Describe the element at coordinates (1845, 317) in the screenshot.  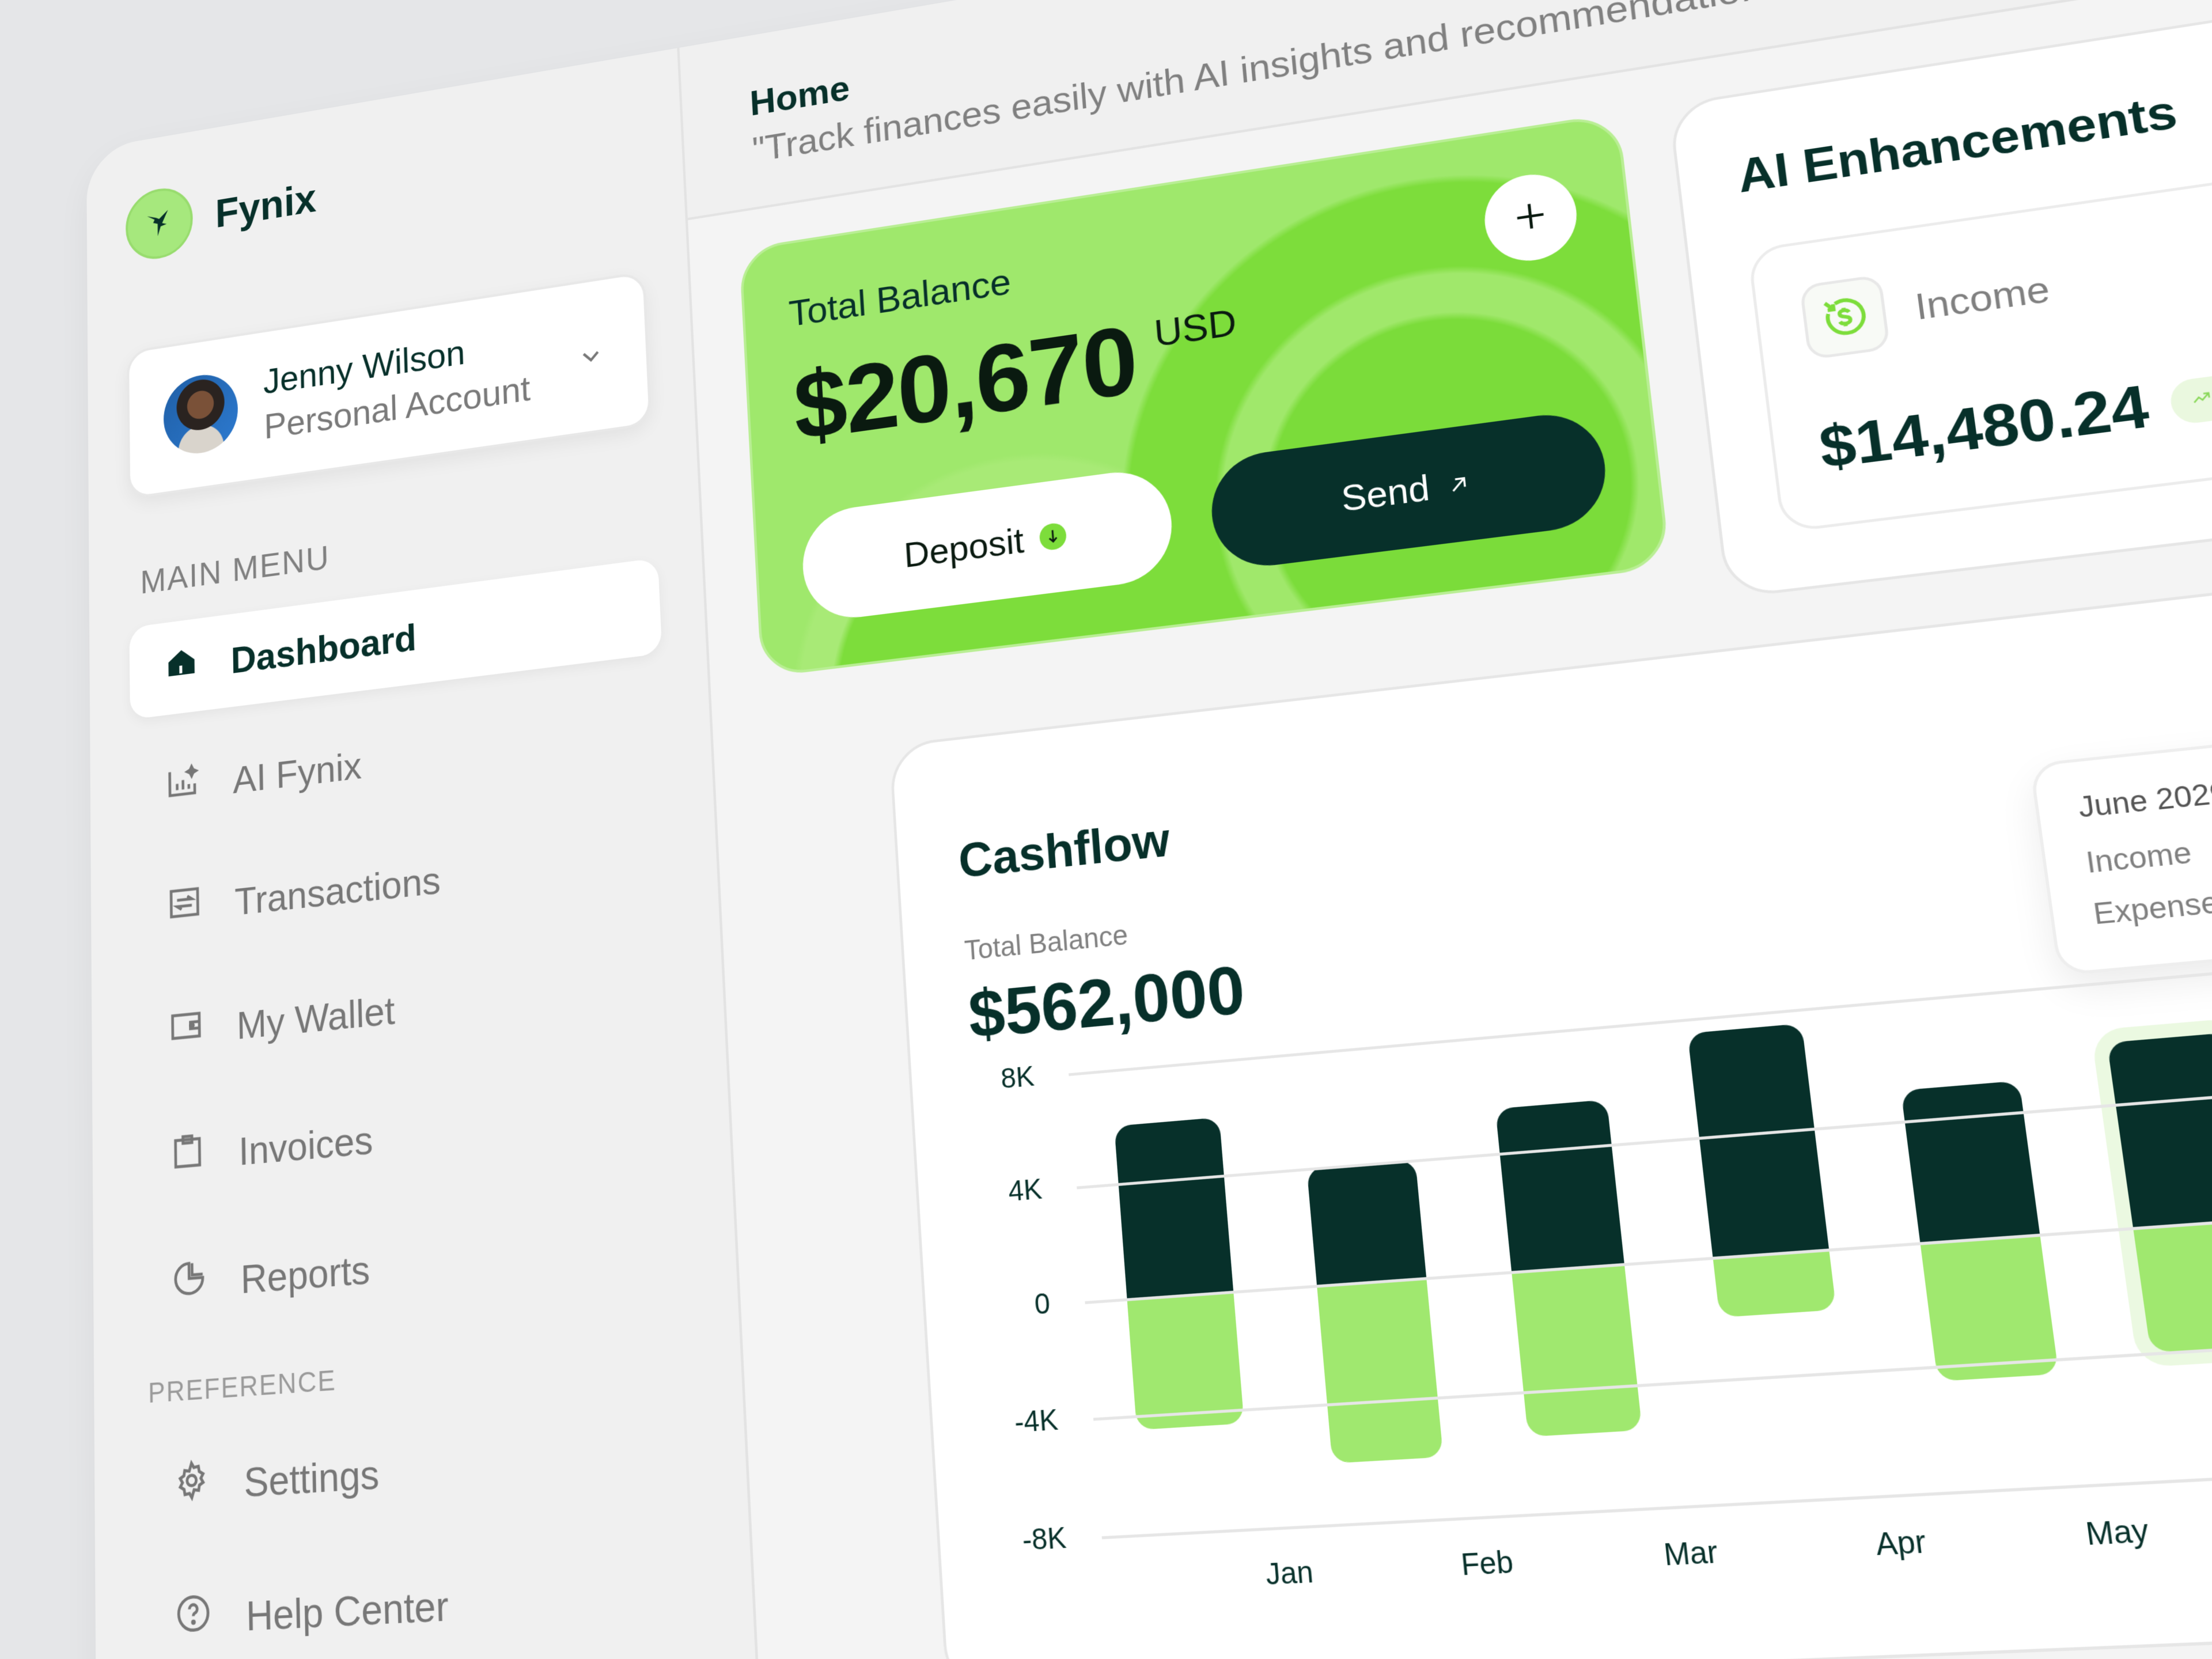
I see `dollar-in-icon` at that location.